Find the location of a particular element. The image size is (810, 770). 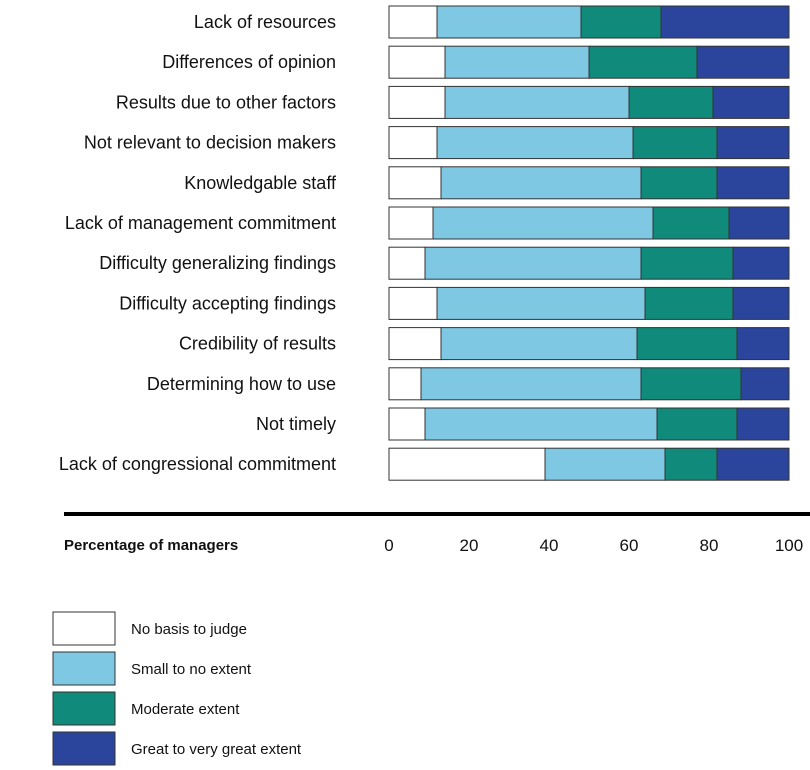

legend-label: Small to no extent is located at coordinates (191, 669).